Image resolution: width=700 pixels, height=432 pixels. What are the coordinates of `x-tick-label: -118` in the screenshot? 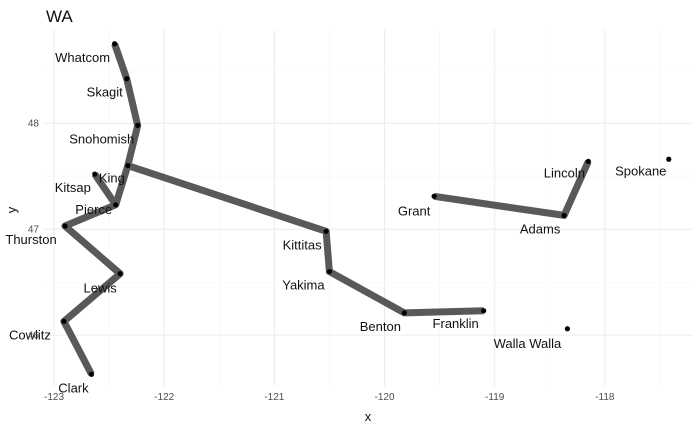 It's located at (605, 397).